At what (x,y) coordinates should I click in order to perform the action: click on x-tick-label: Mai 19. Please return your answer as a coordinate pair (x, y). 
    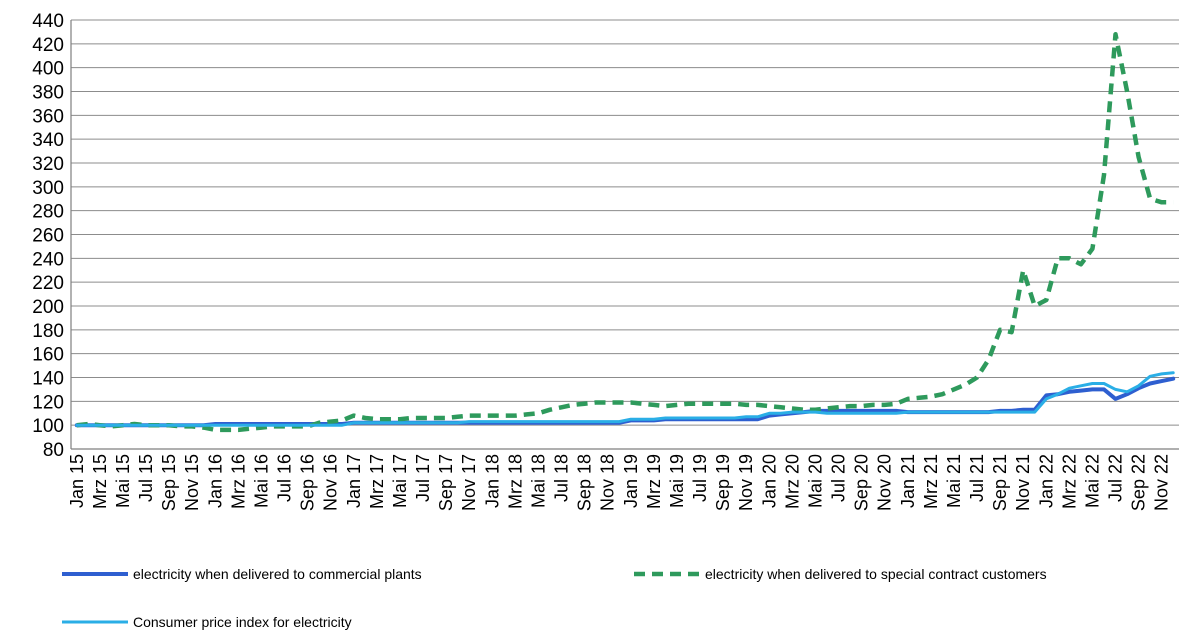
    Looking at the image, I should click on (677, 481).